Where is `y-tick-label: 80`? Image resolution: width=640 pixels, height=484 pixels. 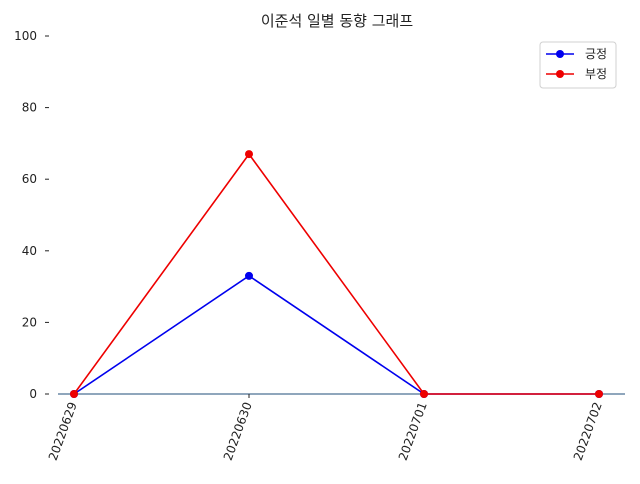
y-tick-label: 80 is located at coordinates (29, 108).